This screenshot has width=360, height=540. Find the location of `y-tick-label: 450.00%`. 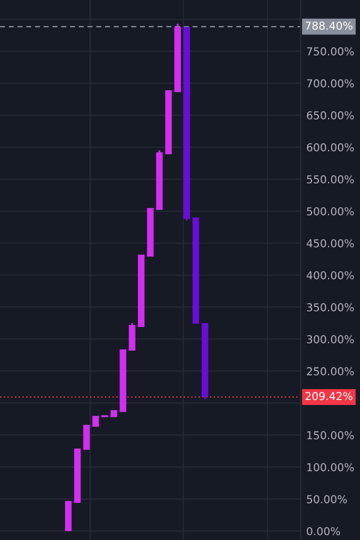

y-tick-label: 450.00% is located at coordinates (330, 243).